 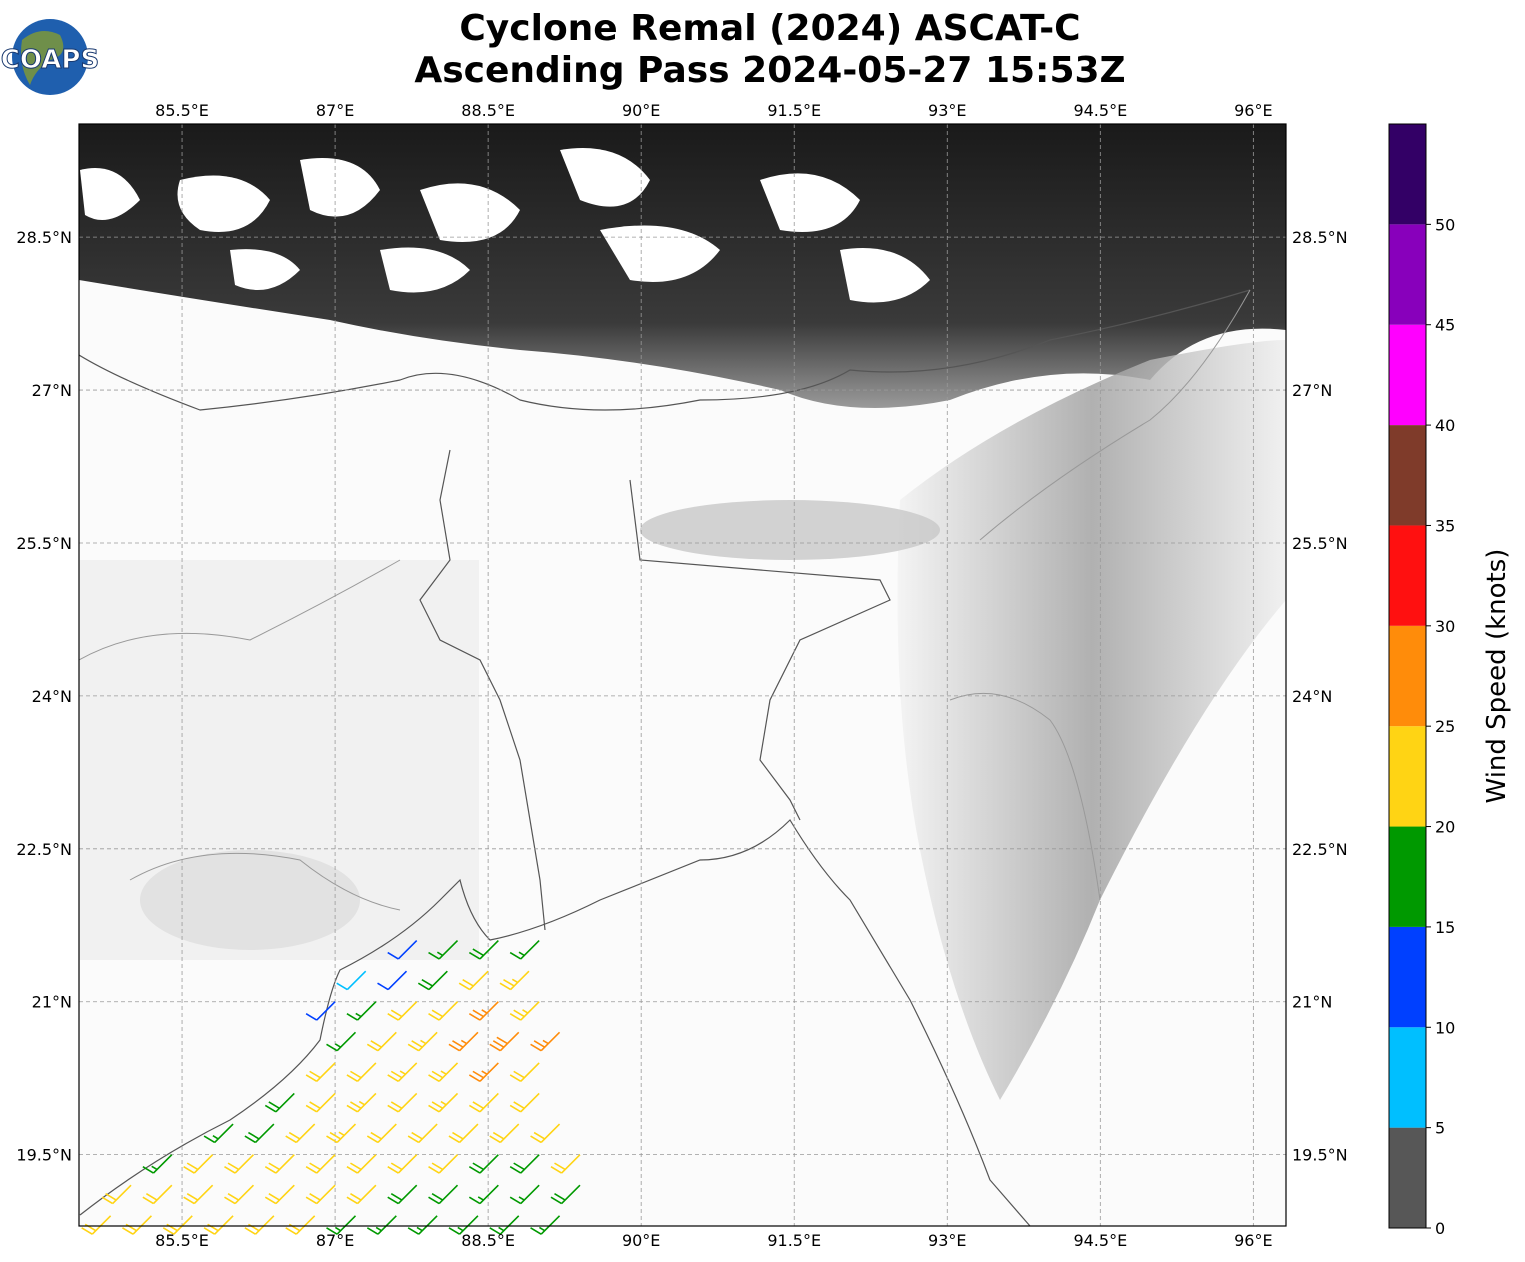 I want to click on lat-tick-label: 25.5°N, so click(x=44, y=543).